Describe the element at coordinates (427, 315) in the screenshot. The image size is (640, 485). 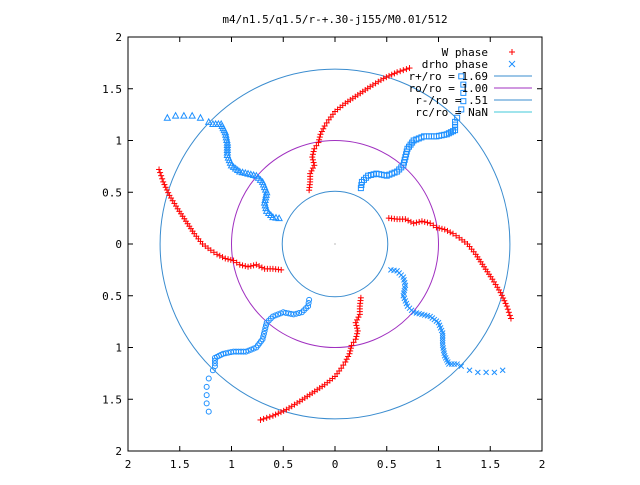
I see `drho-phase-point-0-24-b` at that location.